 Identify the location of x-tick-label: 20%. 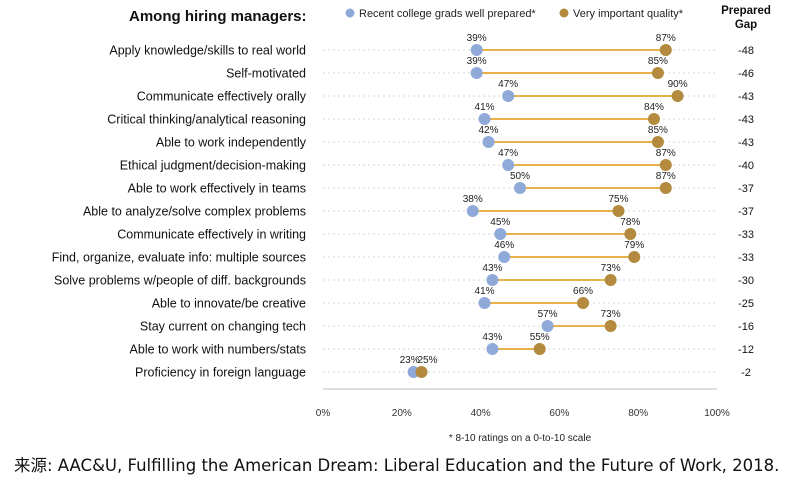
(402, 413).